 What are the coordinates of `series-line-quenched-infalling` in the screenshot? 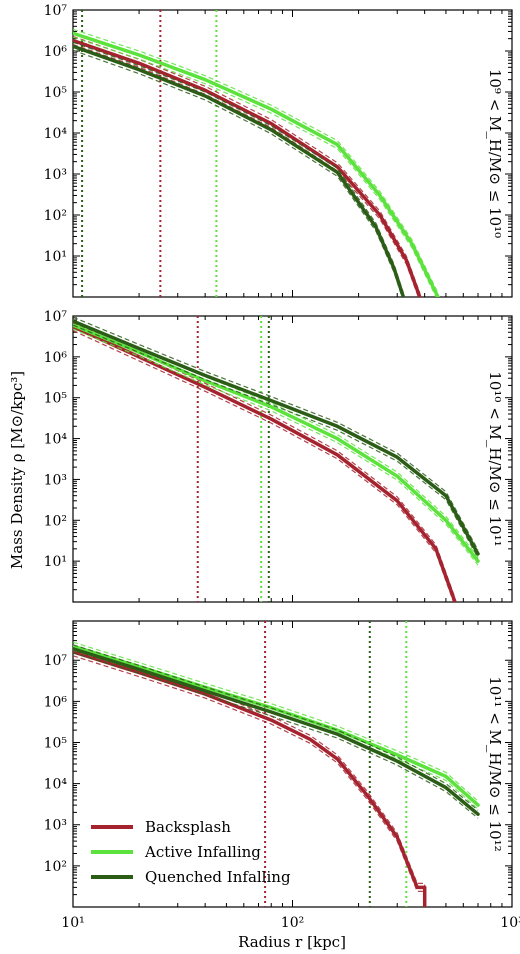 It's located at (276, 731).